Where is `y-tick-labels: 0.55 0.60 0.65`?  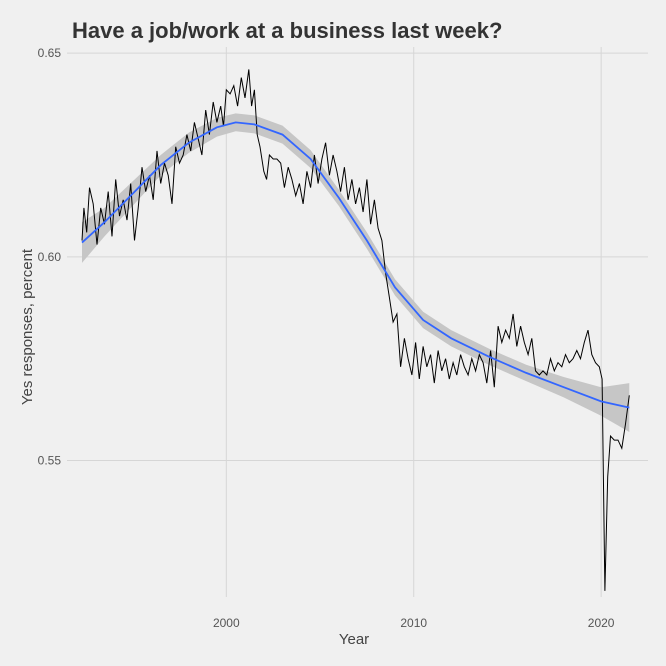 y-tick-labels: 0.55 0.60 0.65 is located at coordinates (50, 256).